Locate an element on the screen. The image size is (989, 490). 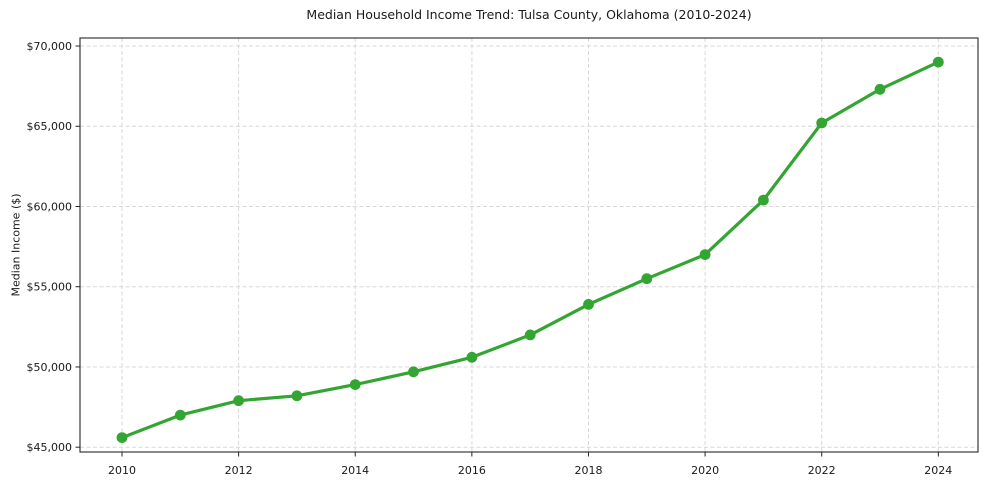
y-tick-label: $50,000 is located at coordinates (50, 367).